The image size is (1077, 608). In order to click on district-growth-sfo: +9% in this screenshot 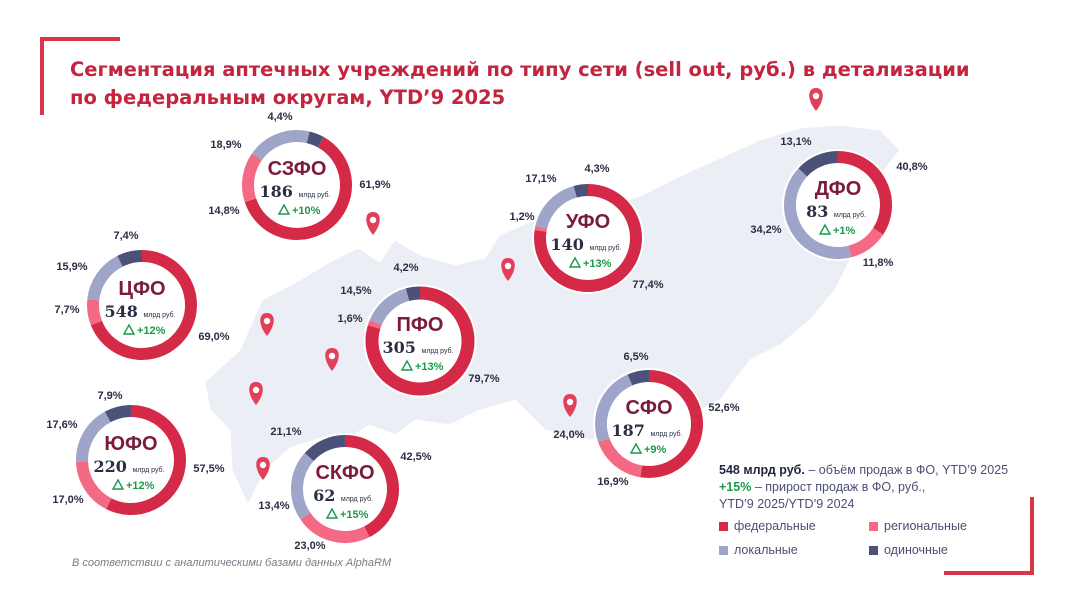, I will do `click(655, 450)`.